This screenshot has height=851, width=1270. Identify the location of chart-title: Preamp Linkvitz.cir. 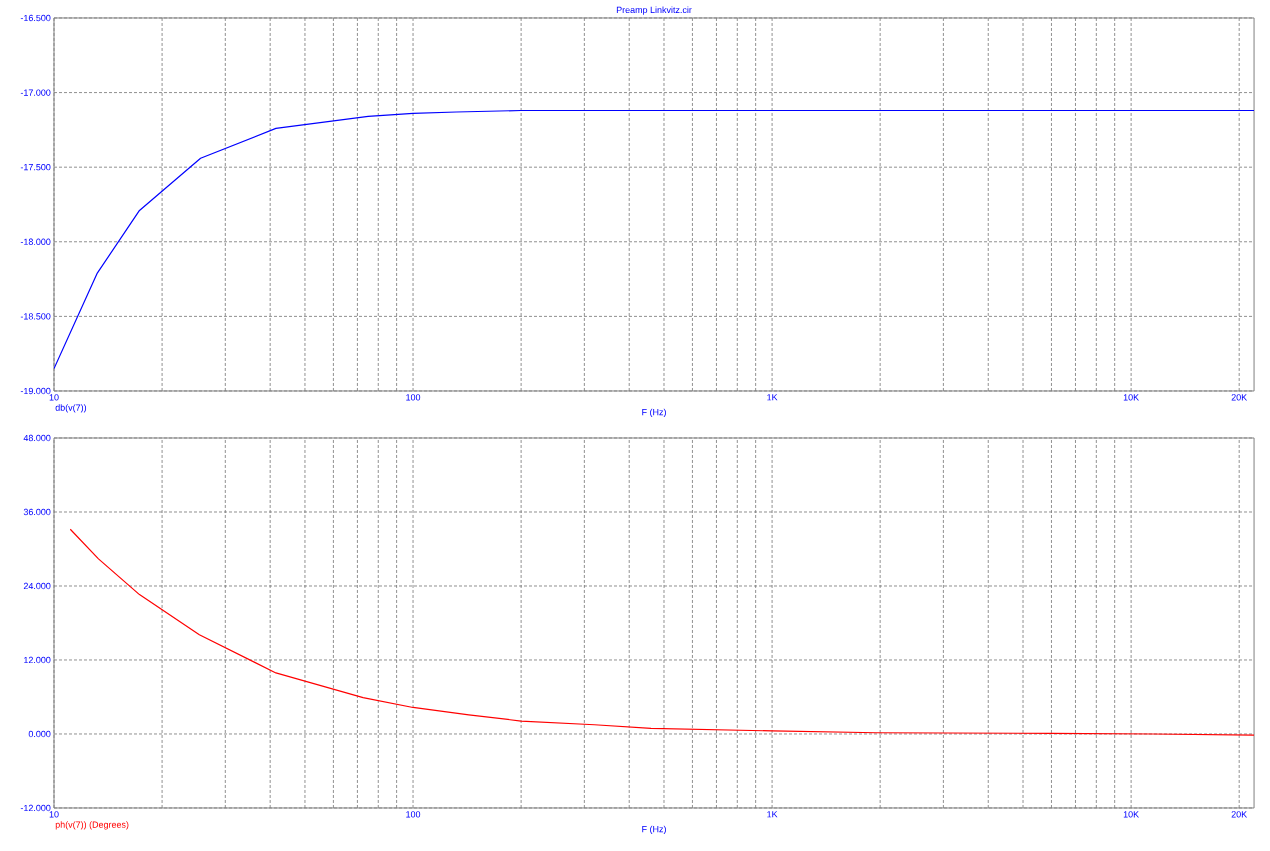
(654, 10).